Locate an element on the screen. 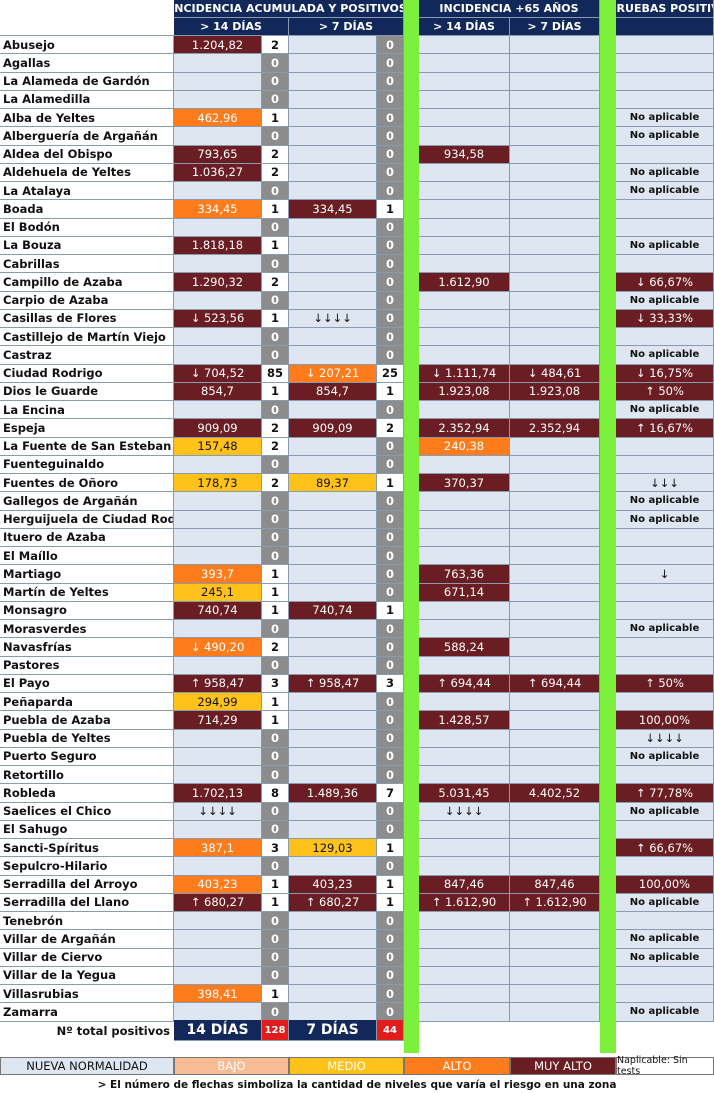  ia-14-dias-cell: ↓ 704,52 is located at coordinates (218, 373).